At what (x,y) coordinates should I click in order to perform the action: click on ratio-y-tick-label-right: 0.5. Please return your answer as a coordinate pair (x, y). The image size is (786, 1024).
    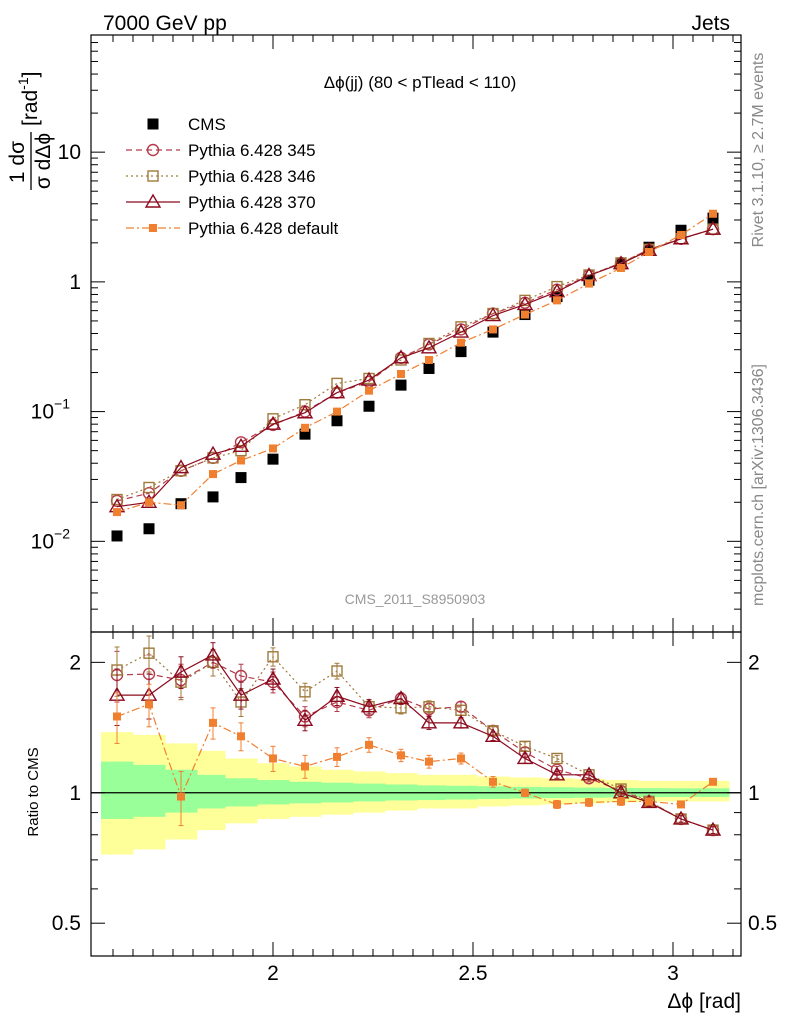
    Looking at the image, I should click on (762, 923).